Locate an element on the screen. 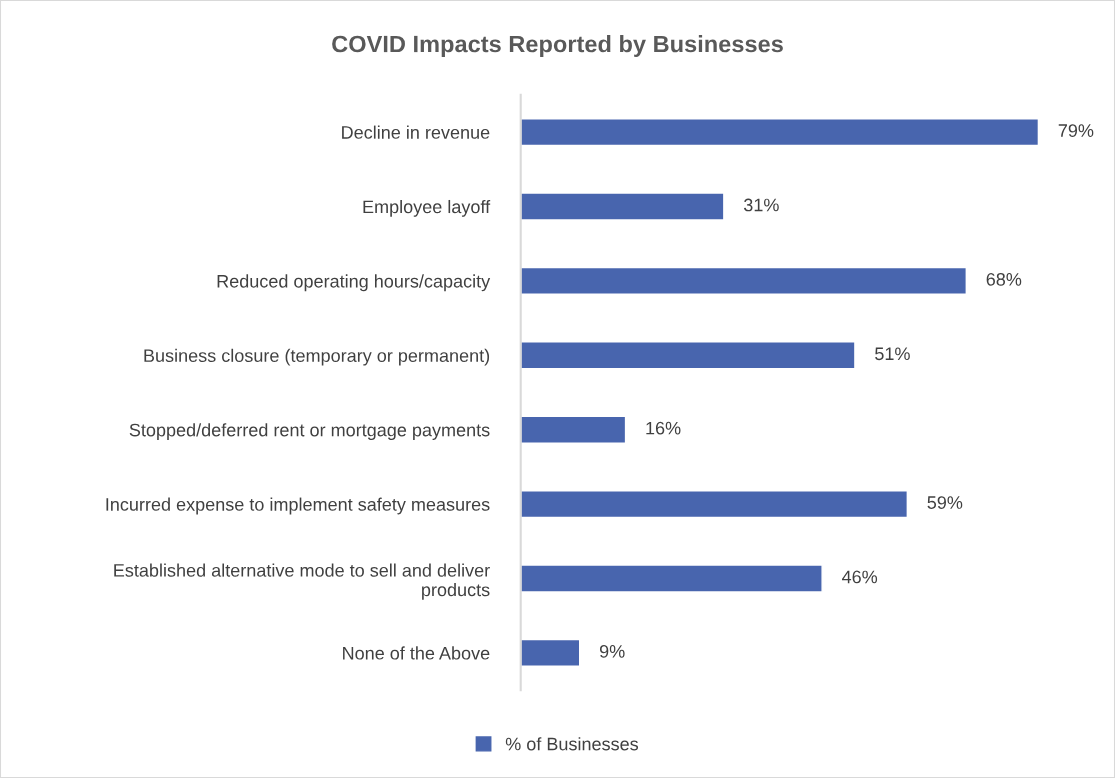 The width and height of the screenshot is (1115, 778). data-label: 31% is located at coordinates (761, 205).